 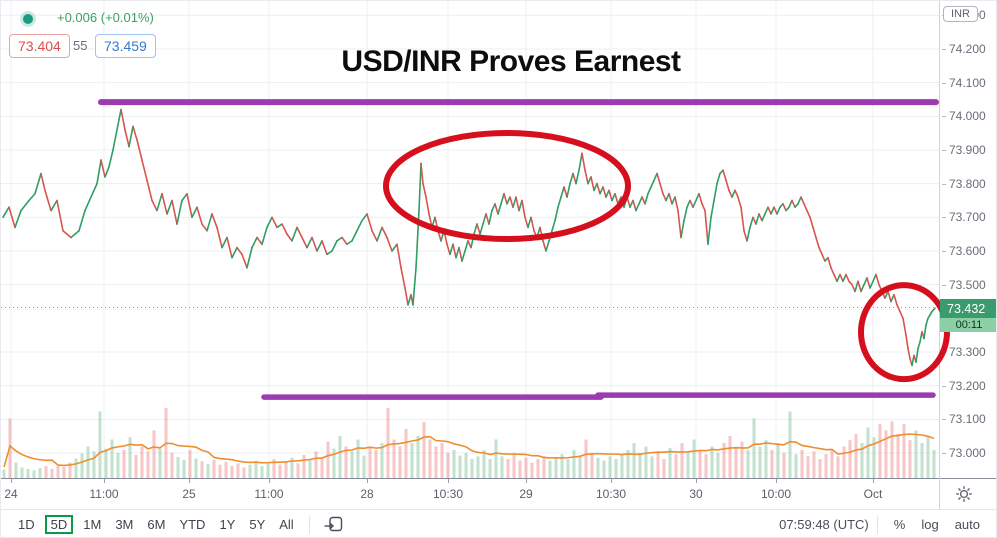 I want to click on buy-ask-button: 73.459, so click(x=125, y=46).